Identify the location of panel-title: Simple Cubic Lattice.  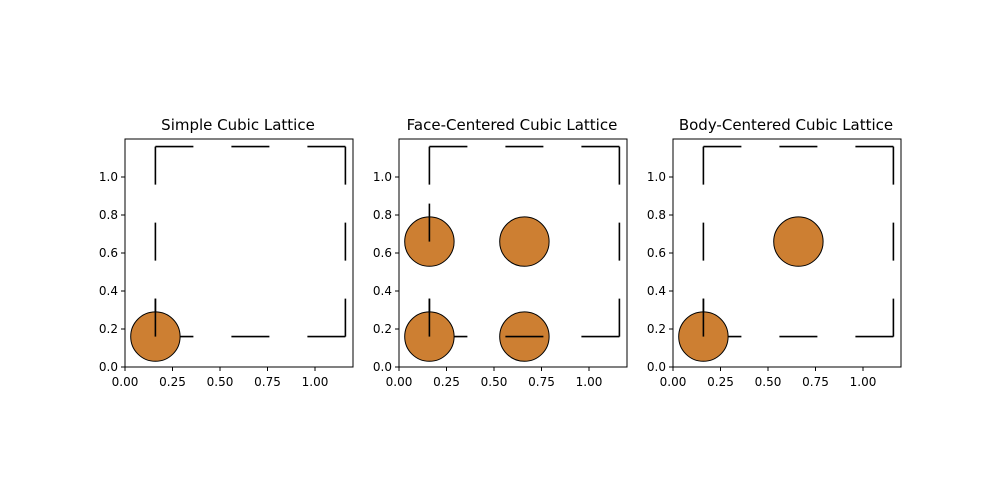
(238, 125).